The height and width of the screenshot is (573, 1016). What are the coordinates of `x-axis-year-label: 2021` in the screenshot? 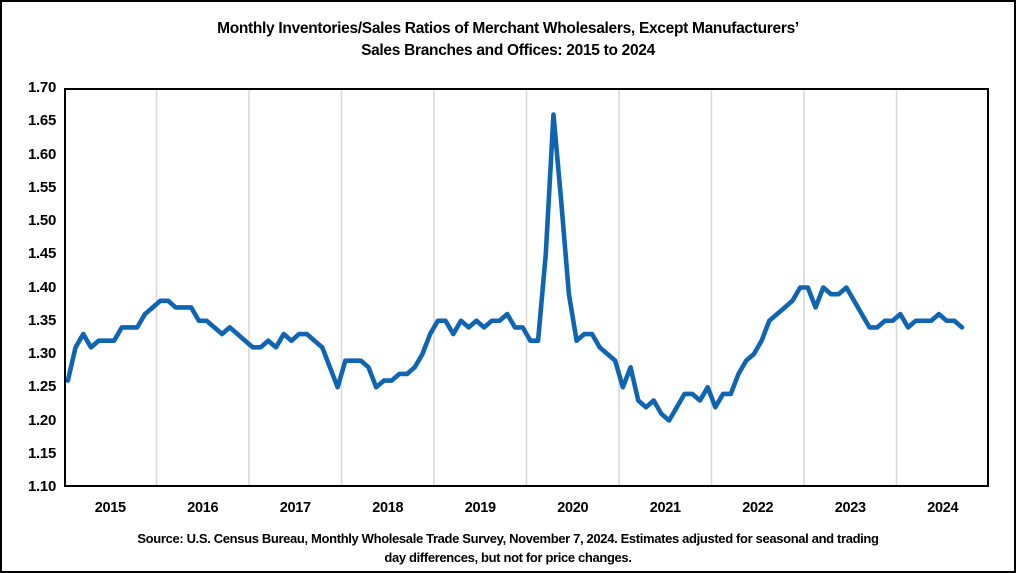 It's located at (665, 508).